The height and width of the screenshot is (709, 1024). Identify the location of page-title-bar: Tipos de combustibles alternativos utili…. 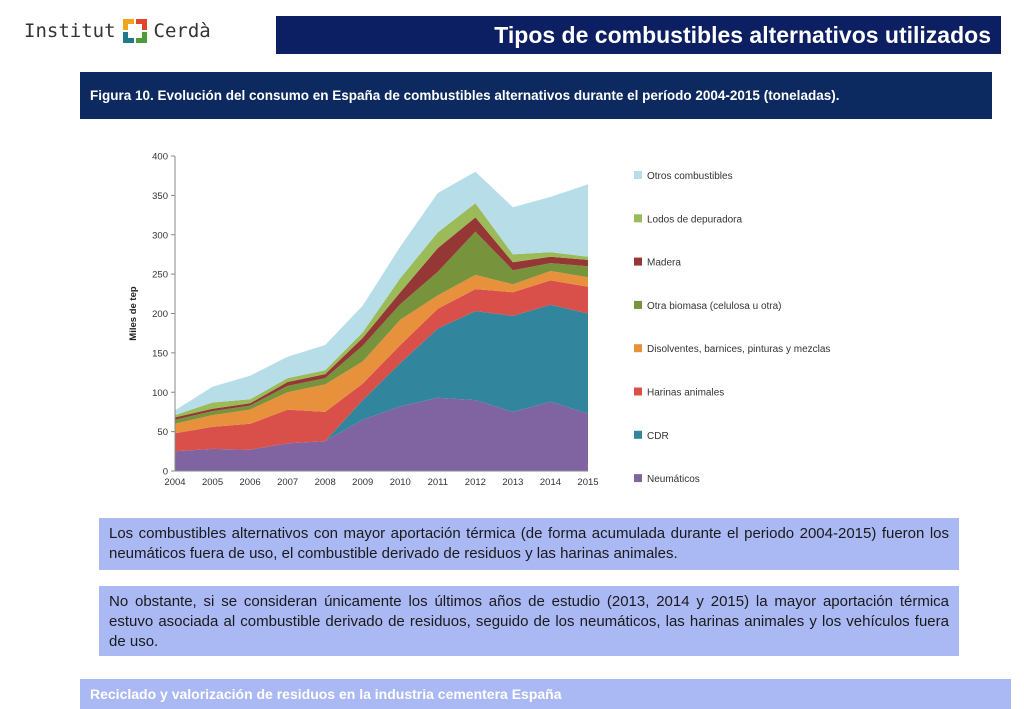
(638, 35).